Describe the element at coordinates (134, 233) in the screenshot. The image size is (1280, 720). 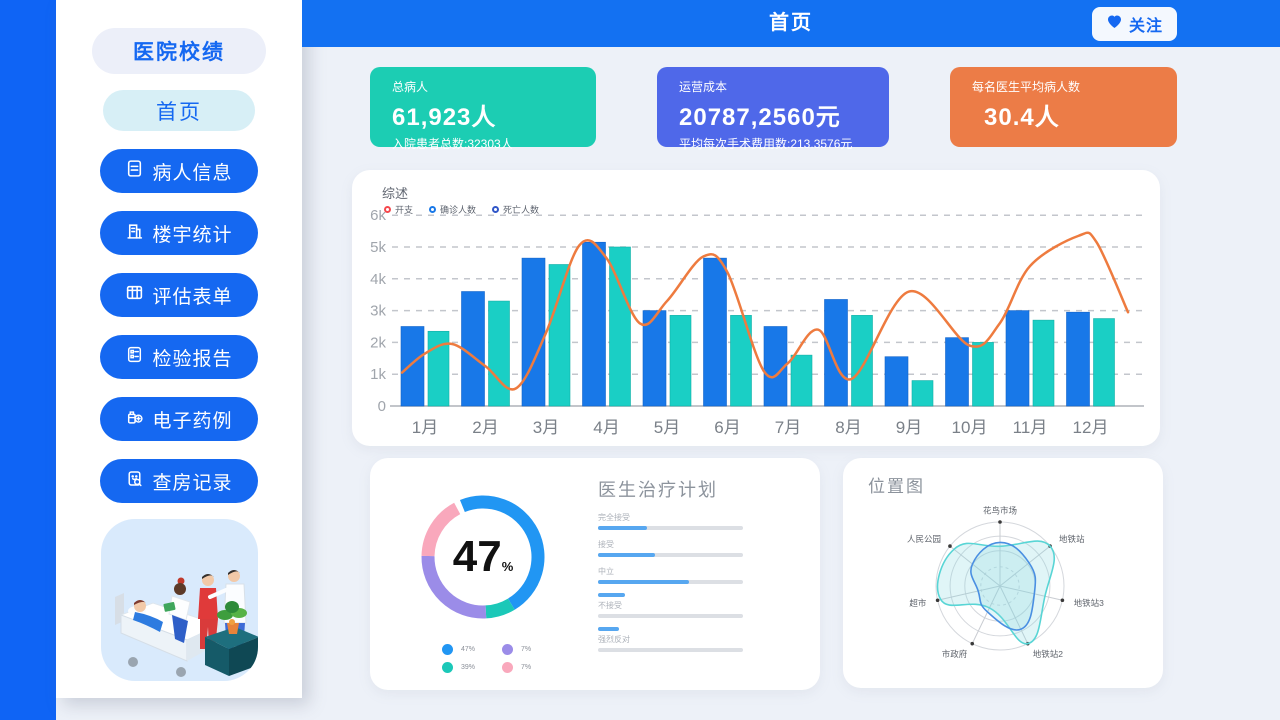
I see `building-icon` at that location.